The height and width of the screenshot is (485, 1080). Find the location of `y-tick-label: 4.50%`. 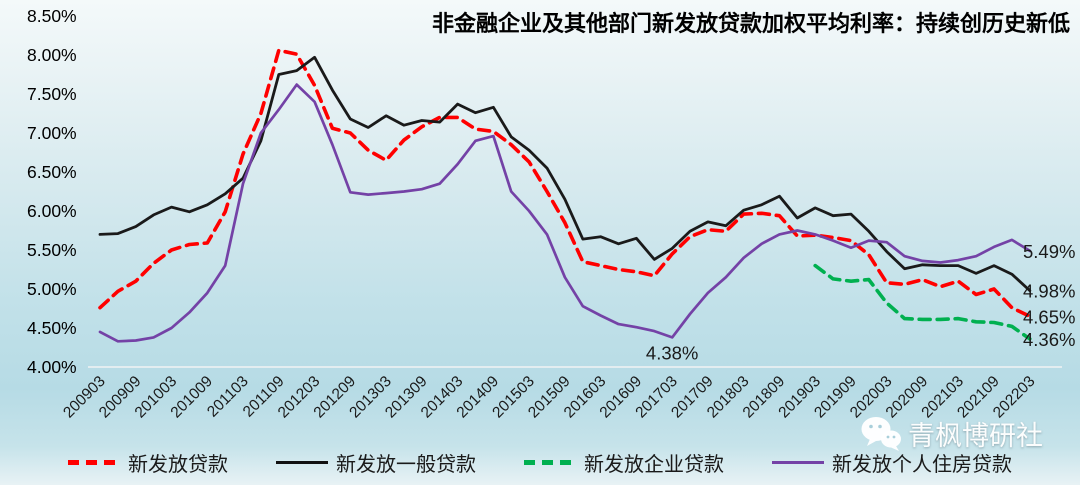

y-tick-label: 4.50% is located at coordinates (52, 328).